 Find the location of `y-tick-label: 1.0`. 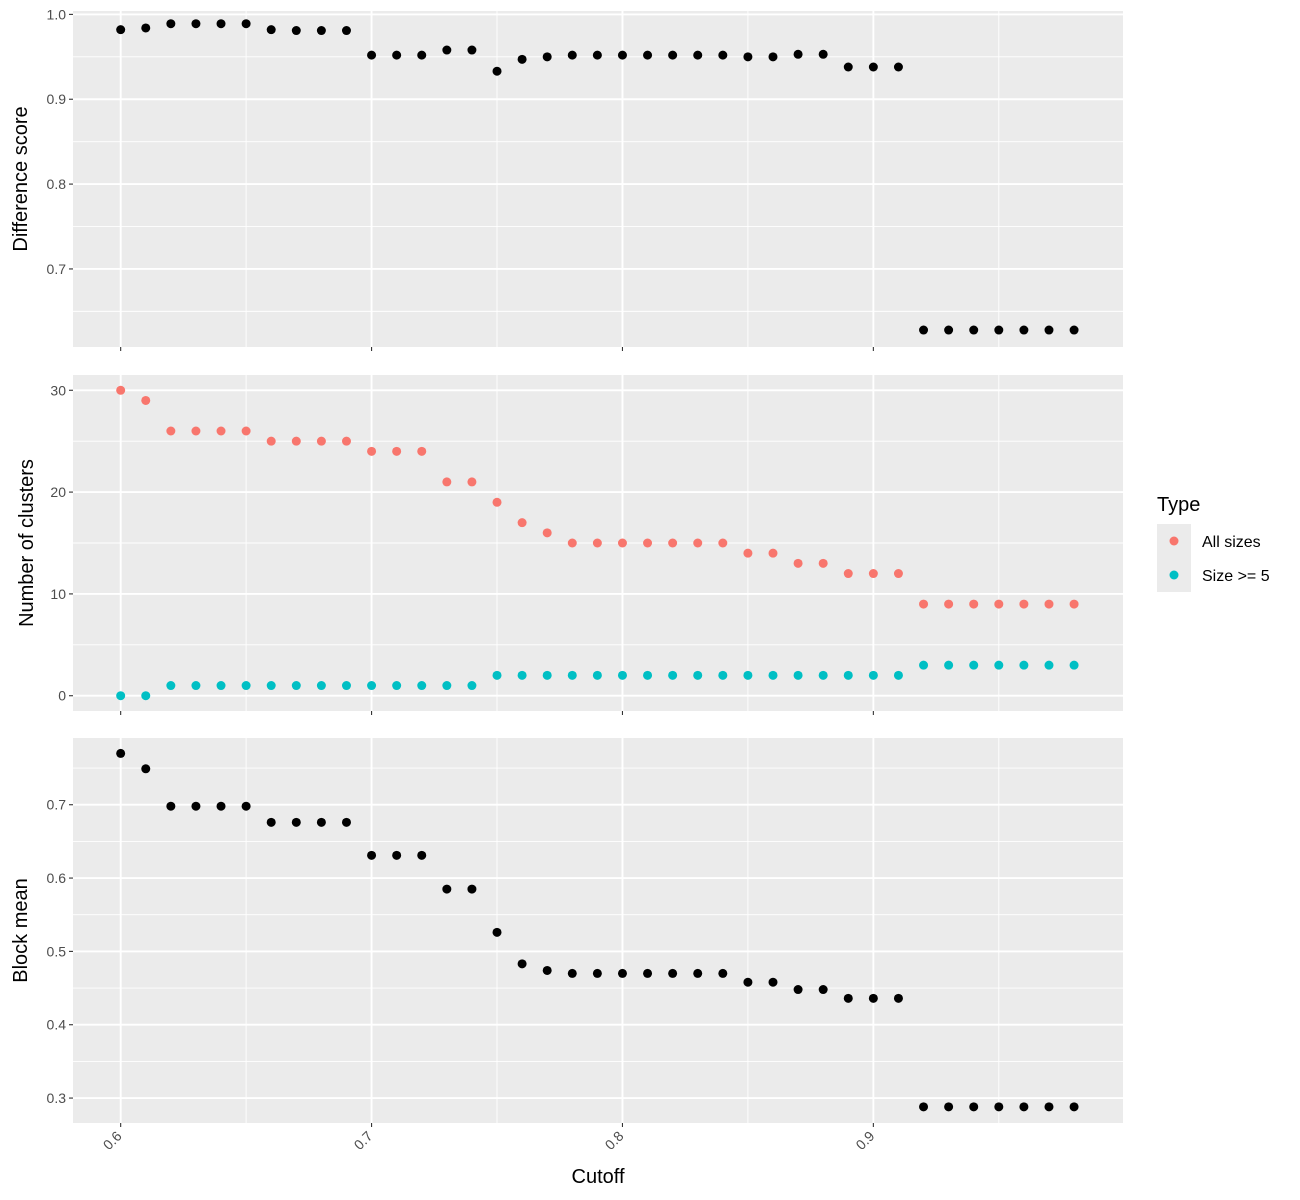

y-tick-label: 1.0 is located at coordinates (57, 14).